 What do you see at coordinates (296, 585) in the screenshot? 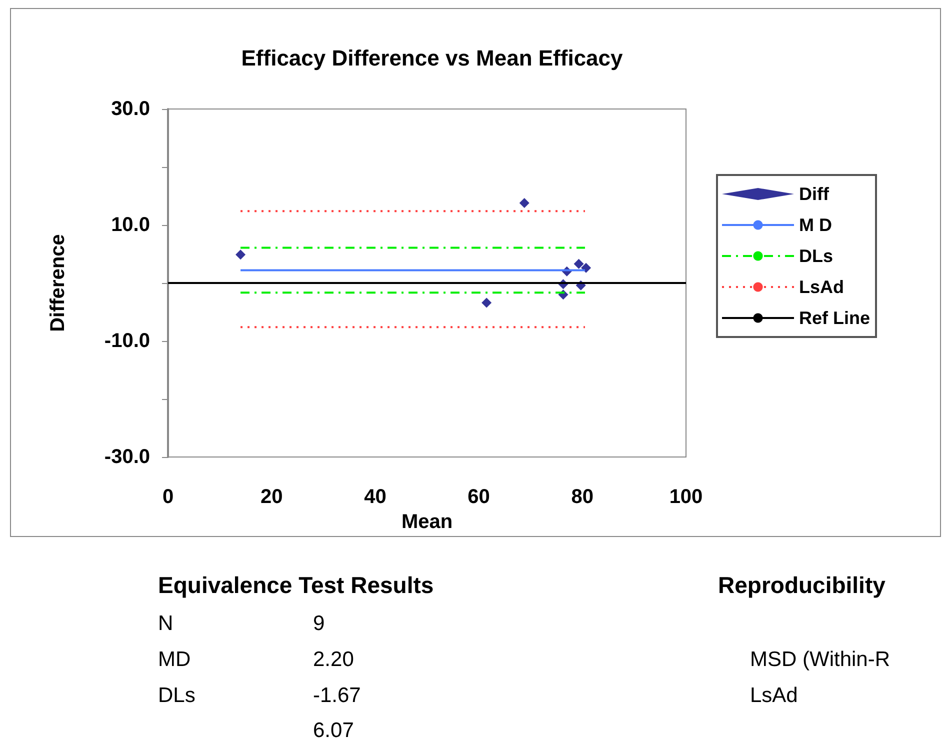
I see `text: Equivalence Test Results` at bounding box center [296, 585].